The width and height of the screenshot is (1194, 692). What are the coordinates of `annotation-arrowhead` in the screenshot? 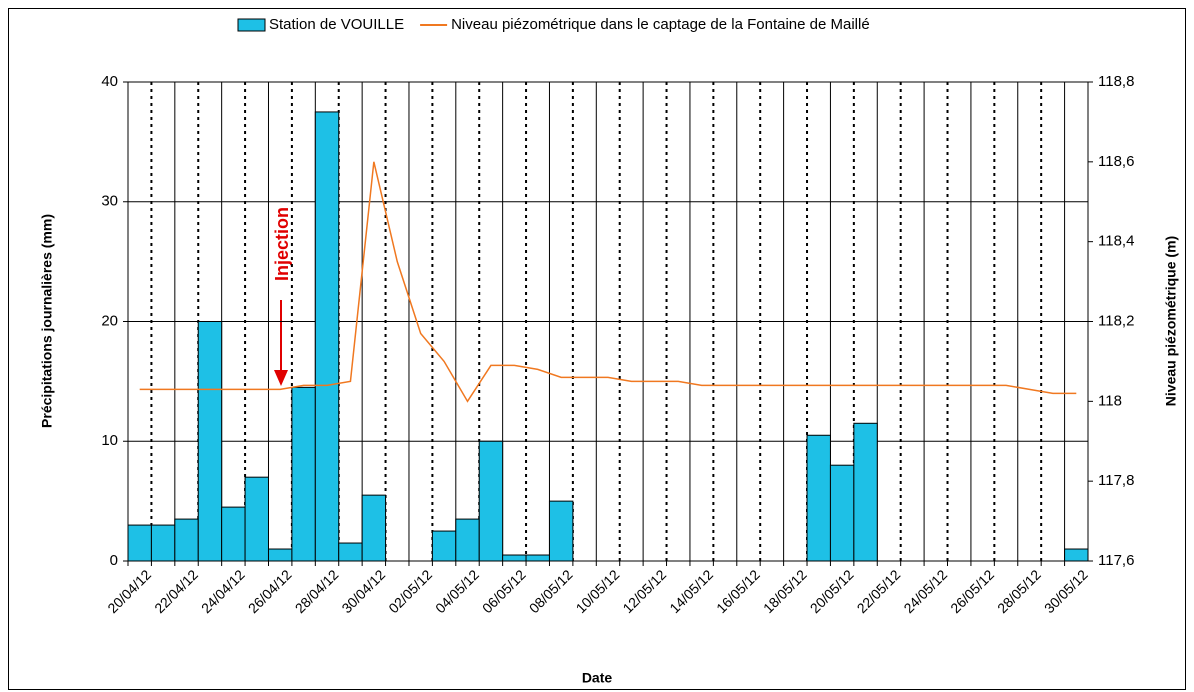 It's located at (281, 378).